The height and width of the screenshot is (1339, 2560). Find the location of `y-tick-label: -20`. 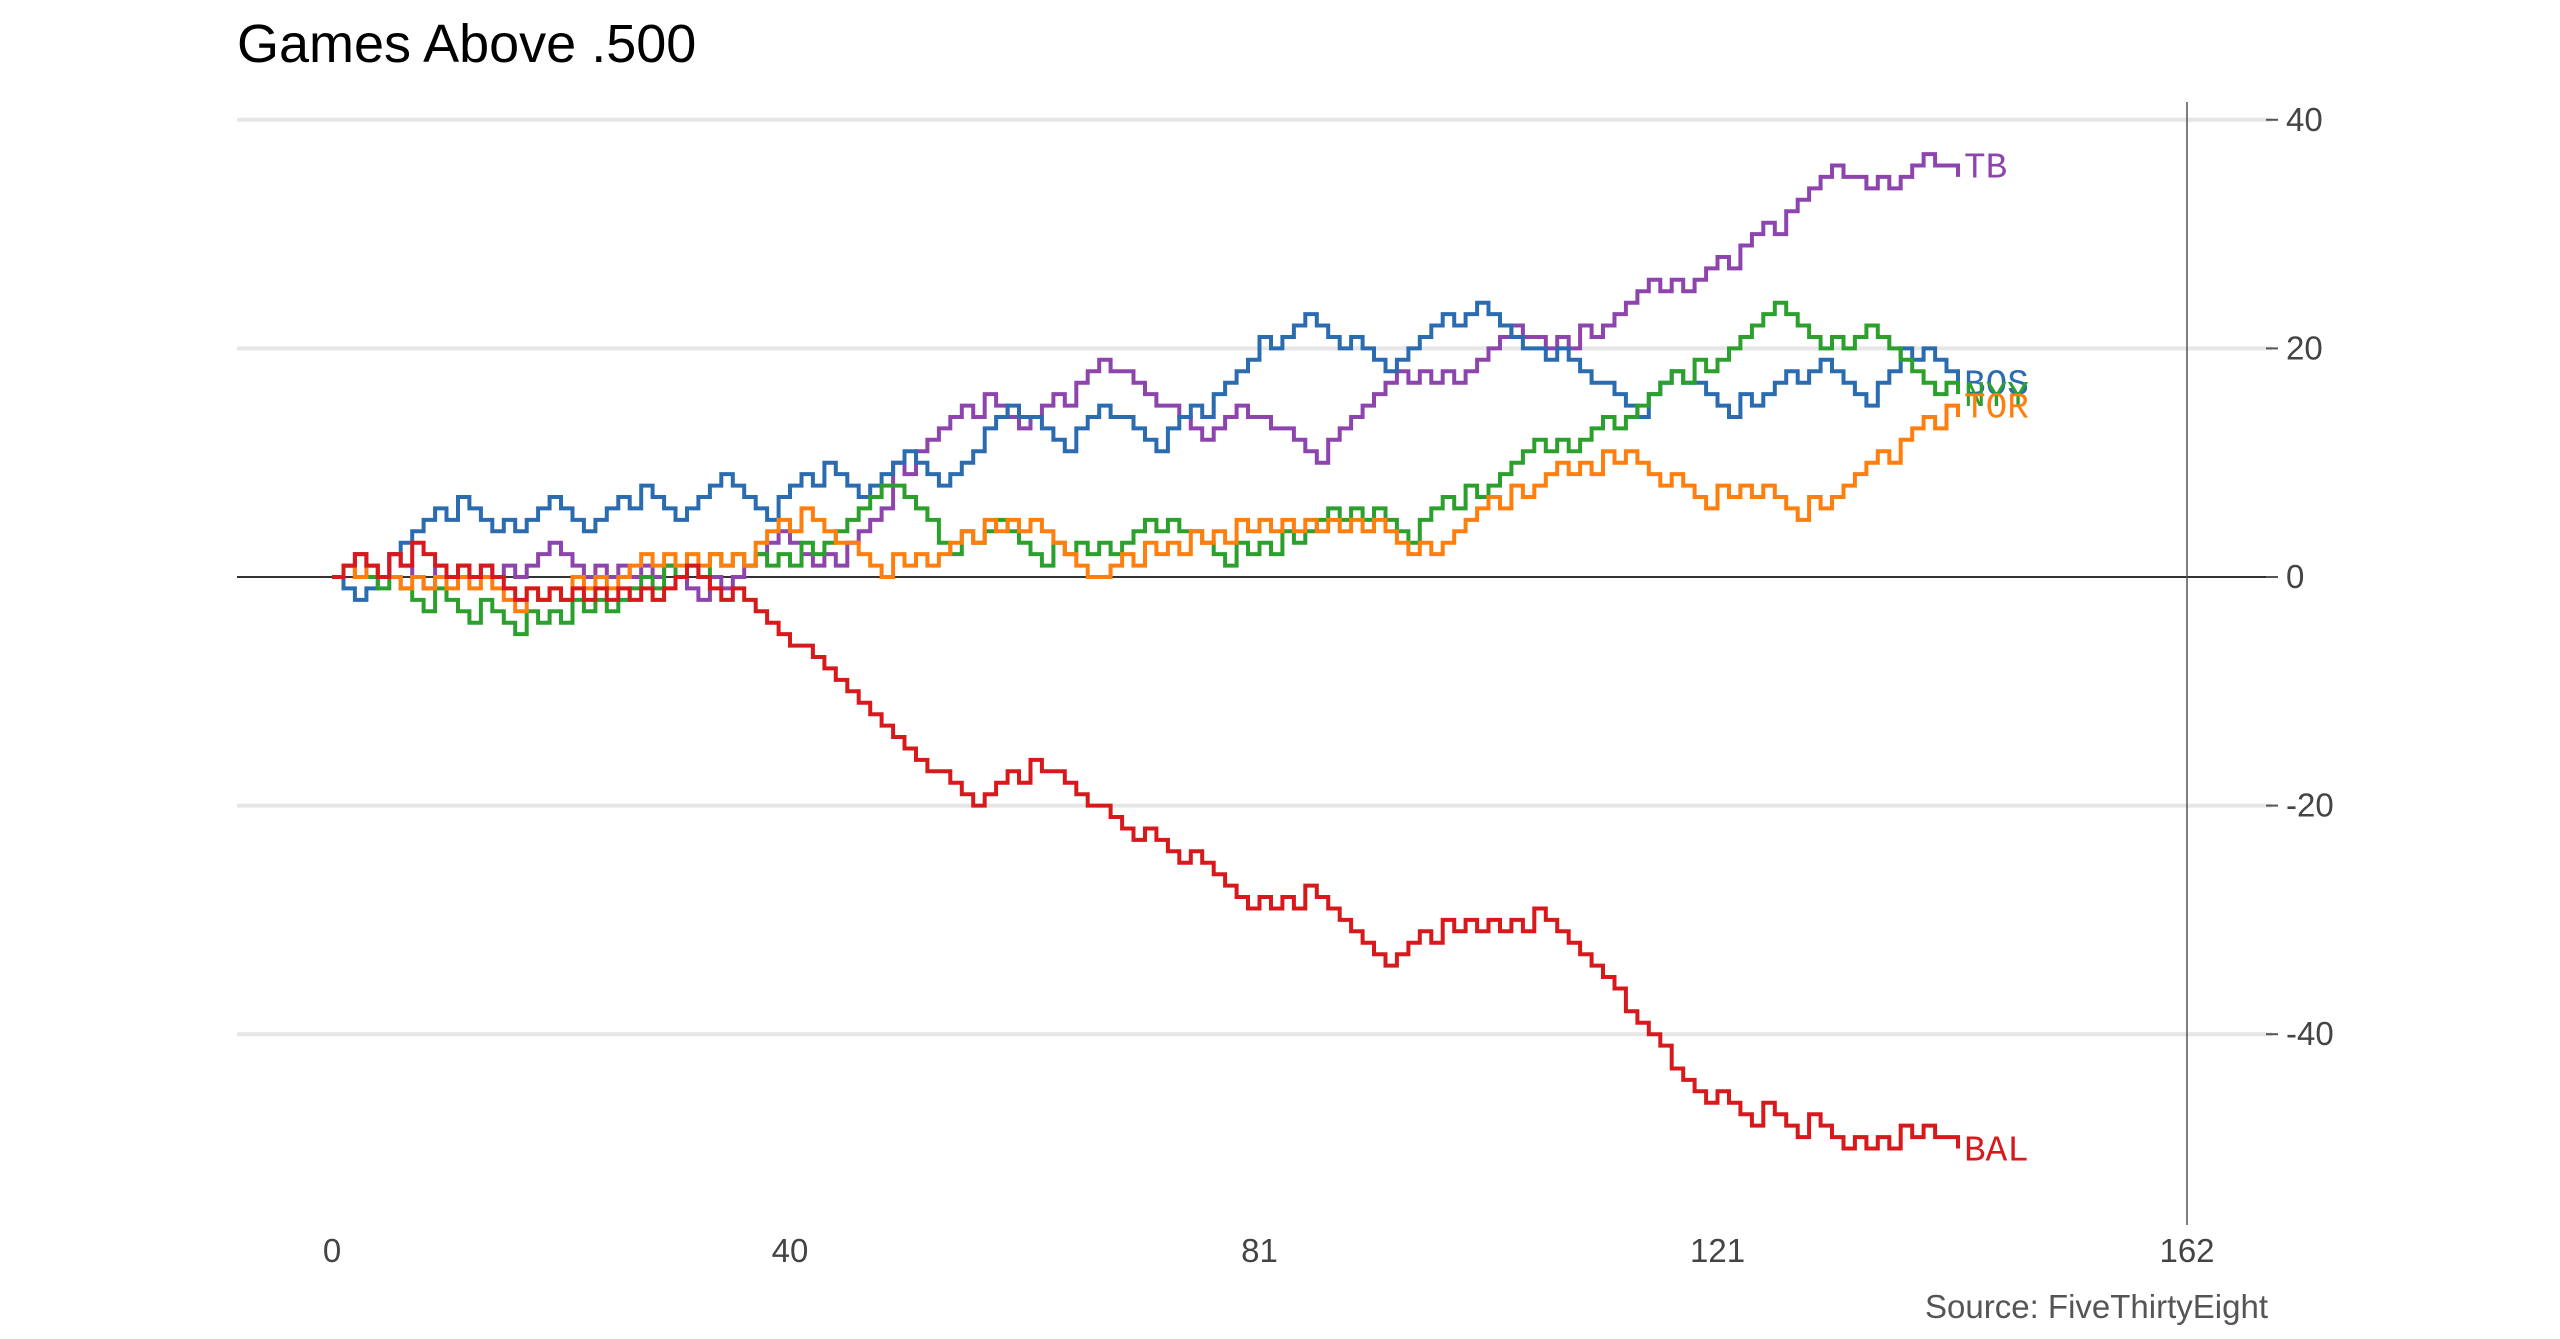

y-tick-label: -20 is located at coordinates (2310, 805).